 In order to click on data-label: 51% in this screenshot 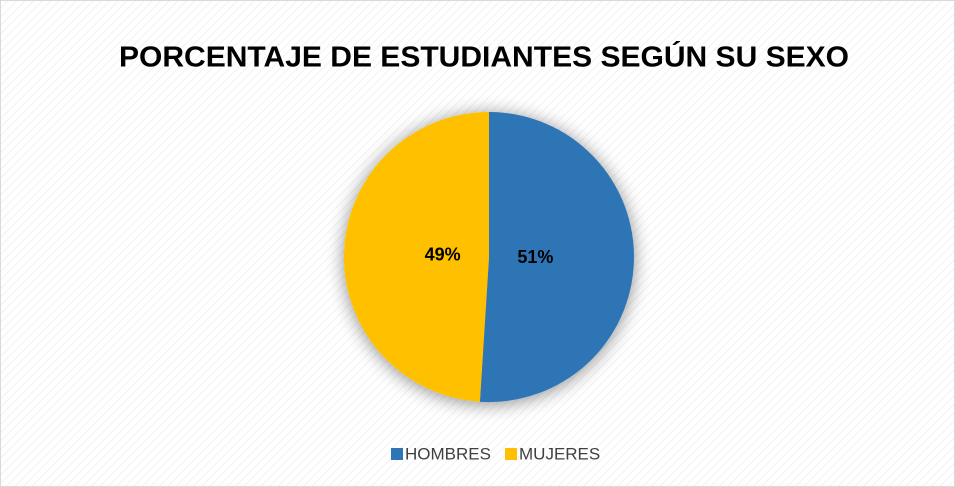, I will do `click(535, 257)`.